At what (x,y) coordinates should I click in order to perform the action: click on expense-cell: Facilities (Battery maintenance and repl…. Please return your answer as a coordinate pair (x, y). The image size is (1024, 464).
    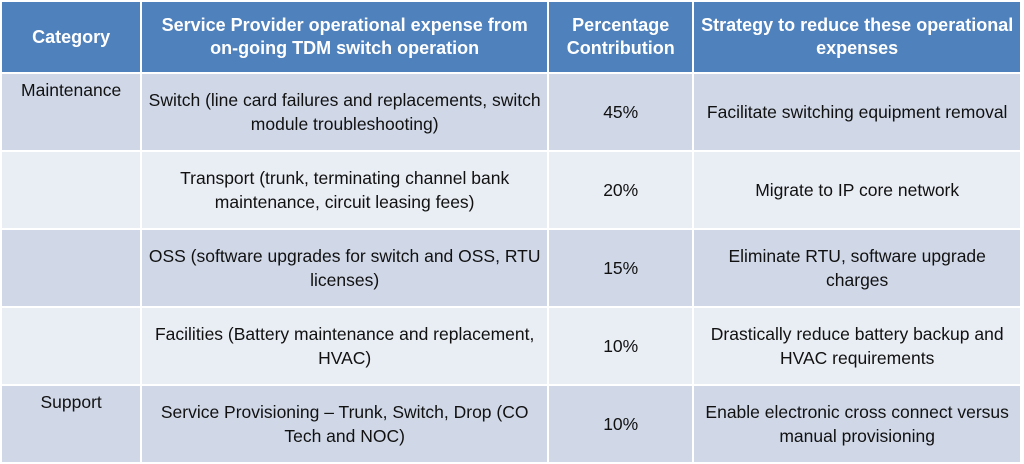
    Looking at the image, I should click on (345, 346).